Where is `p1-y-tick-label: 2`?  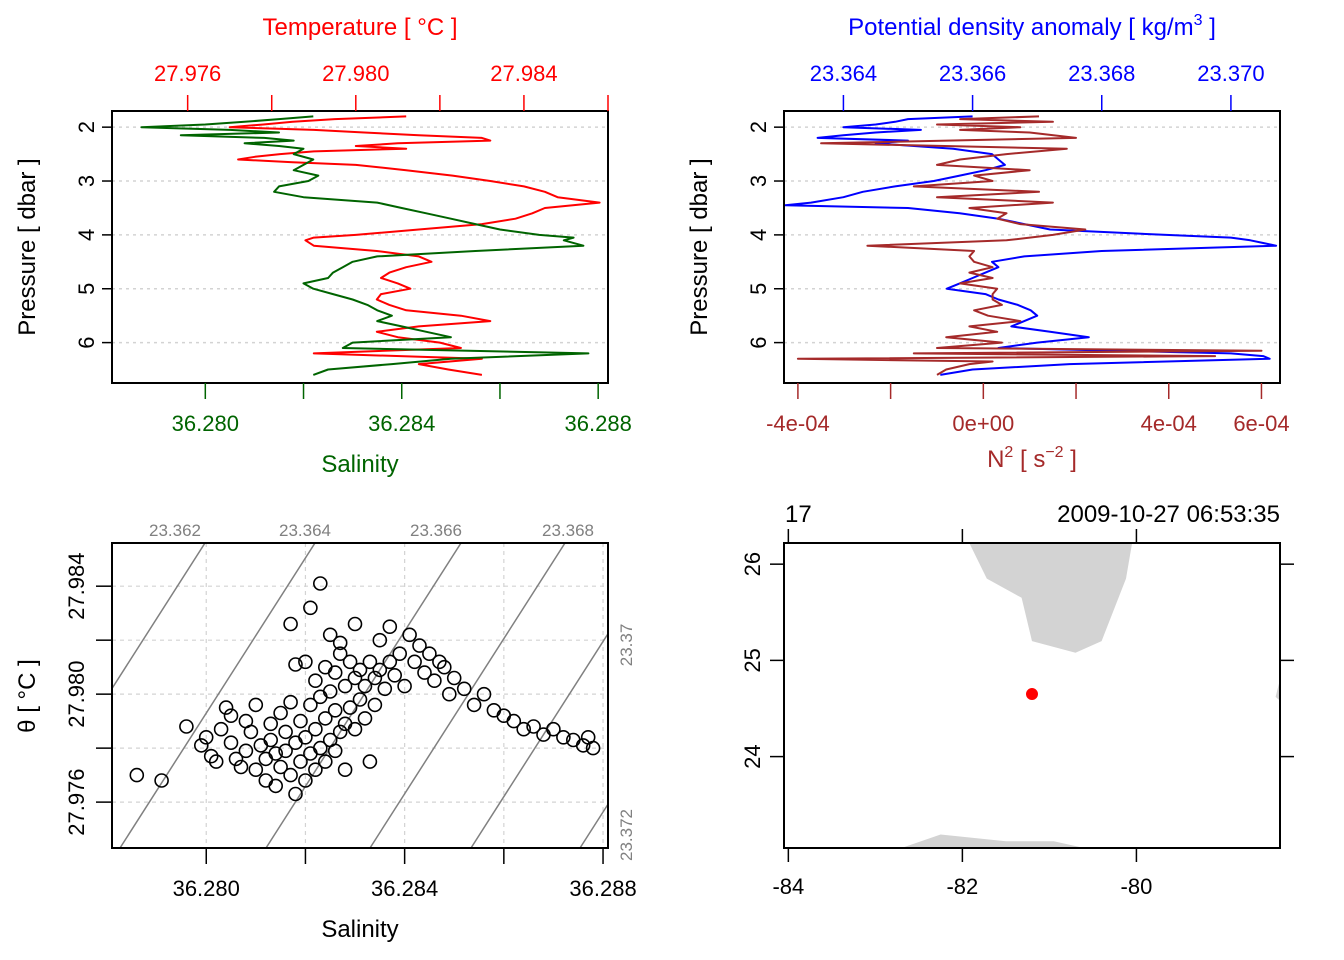 p1-y-tick-label: 2 is located at coordinates (86, 127).